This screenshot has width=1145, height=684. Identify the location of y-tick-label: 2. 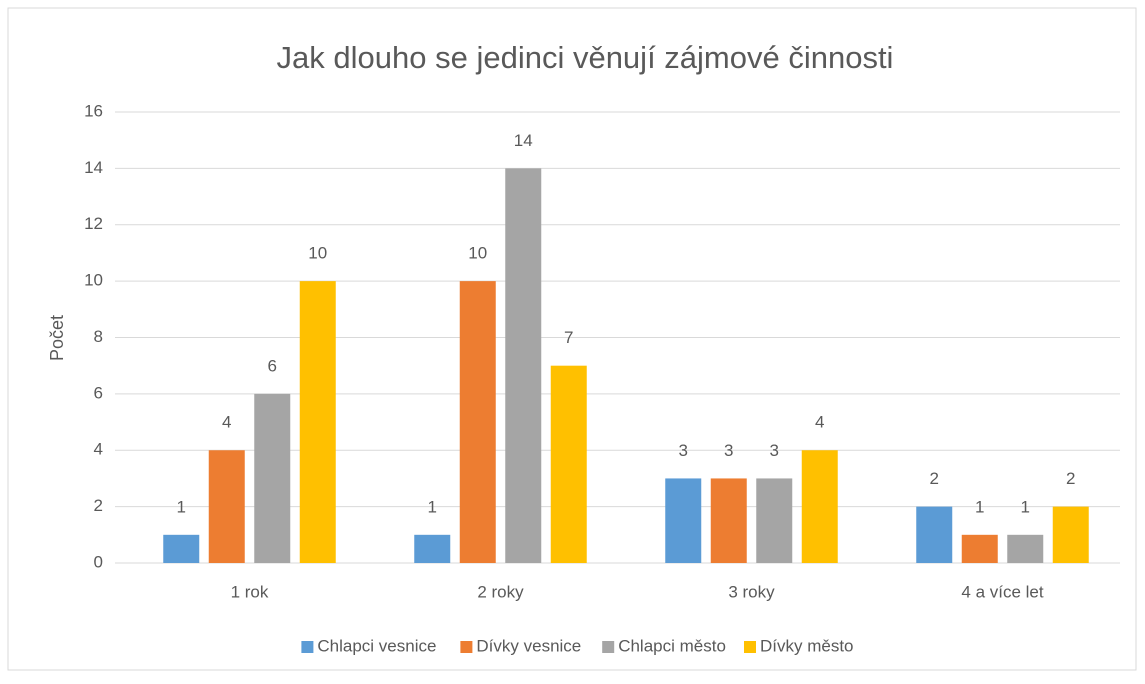
(98, 505).